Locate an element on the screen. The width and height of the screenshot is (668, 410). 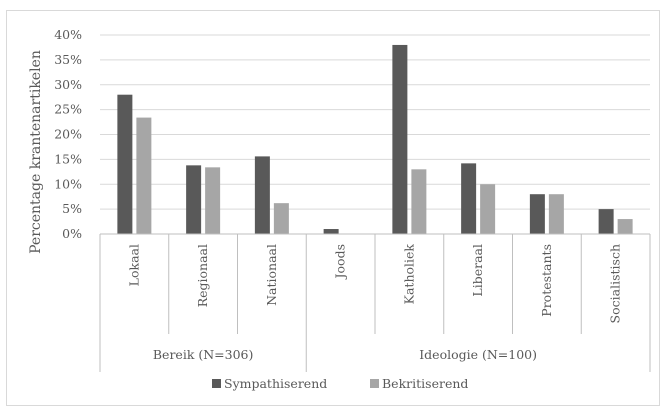
y-tick-label: 40% is located at coordinates (68, 34).